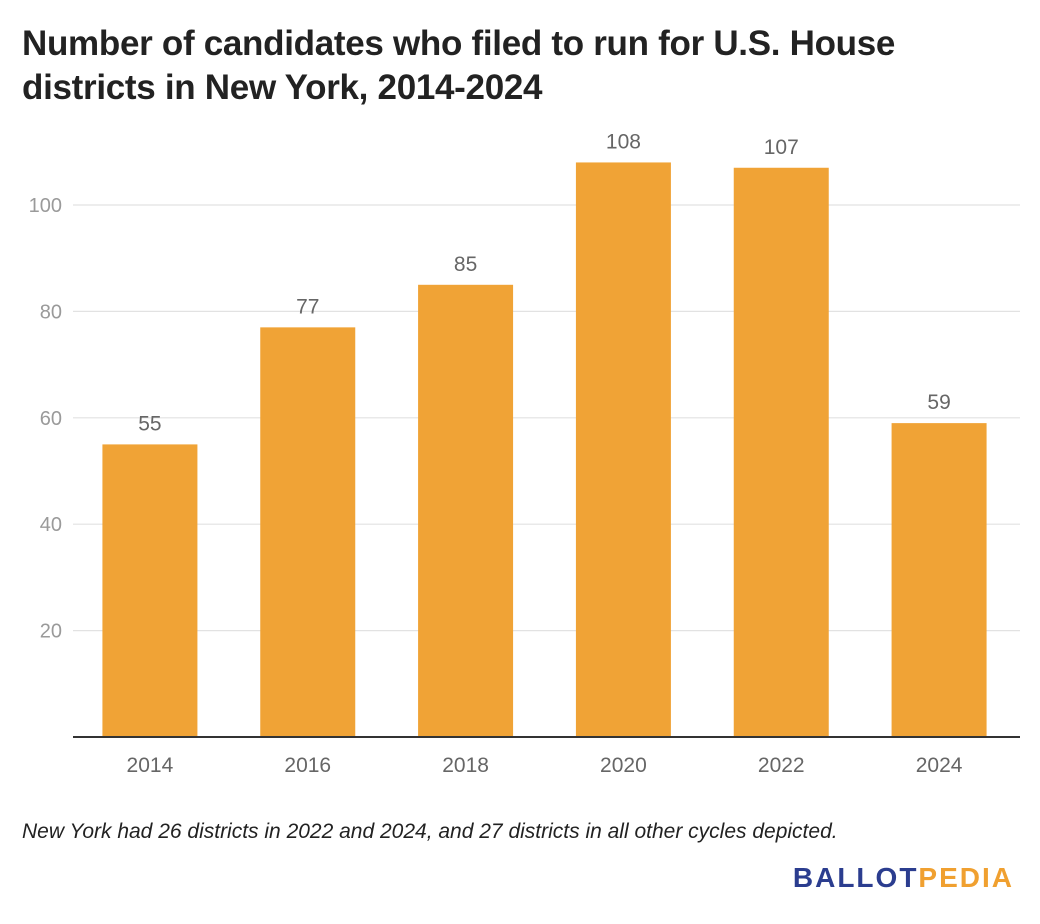  What do you see at coordinates (51, 312) in the screenshot?
I see `y-tick-label: 80` at bounding box center [51, 312].